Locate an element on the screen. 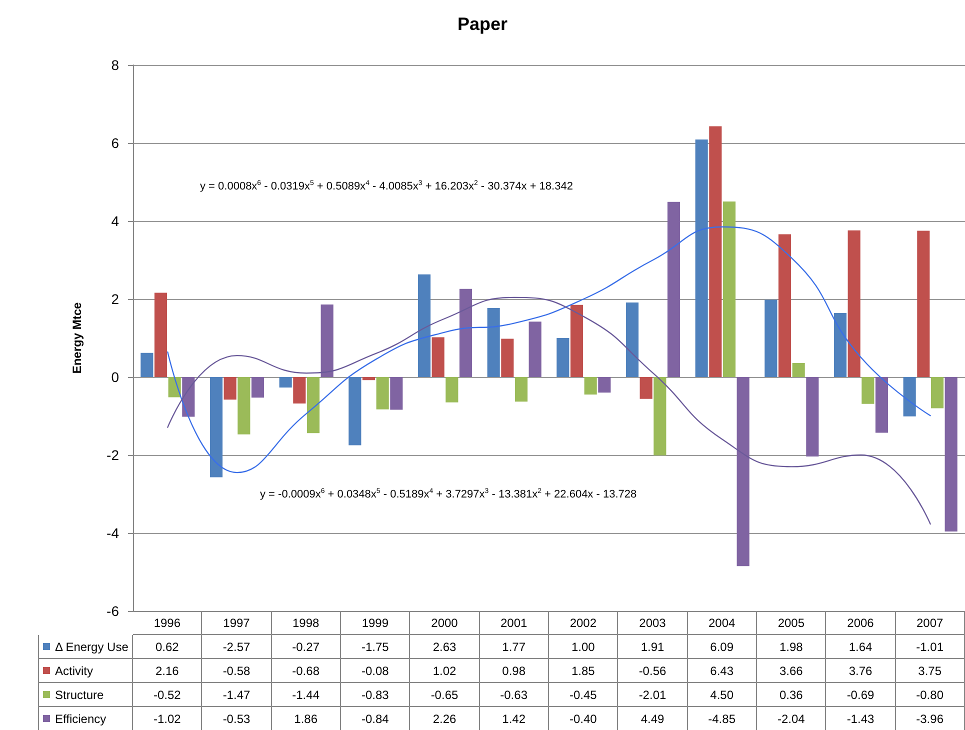 The image size is (965, 730). chart-title: Paper is located at coordinates (482, 24).